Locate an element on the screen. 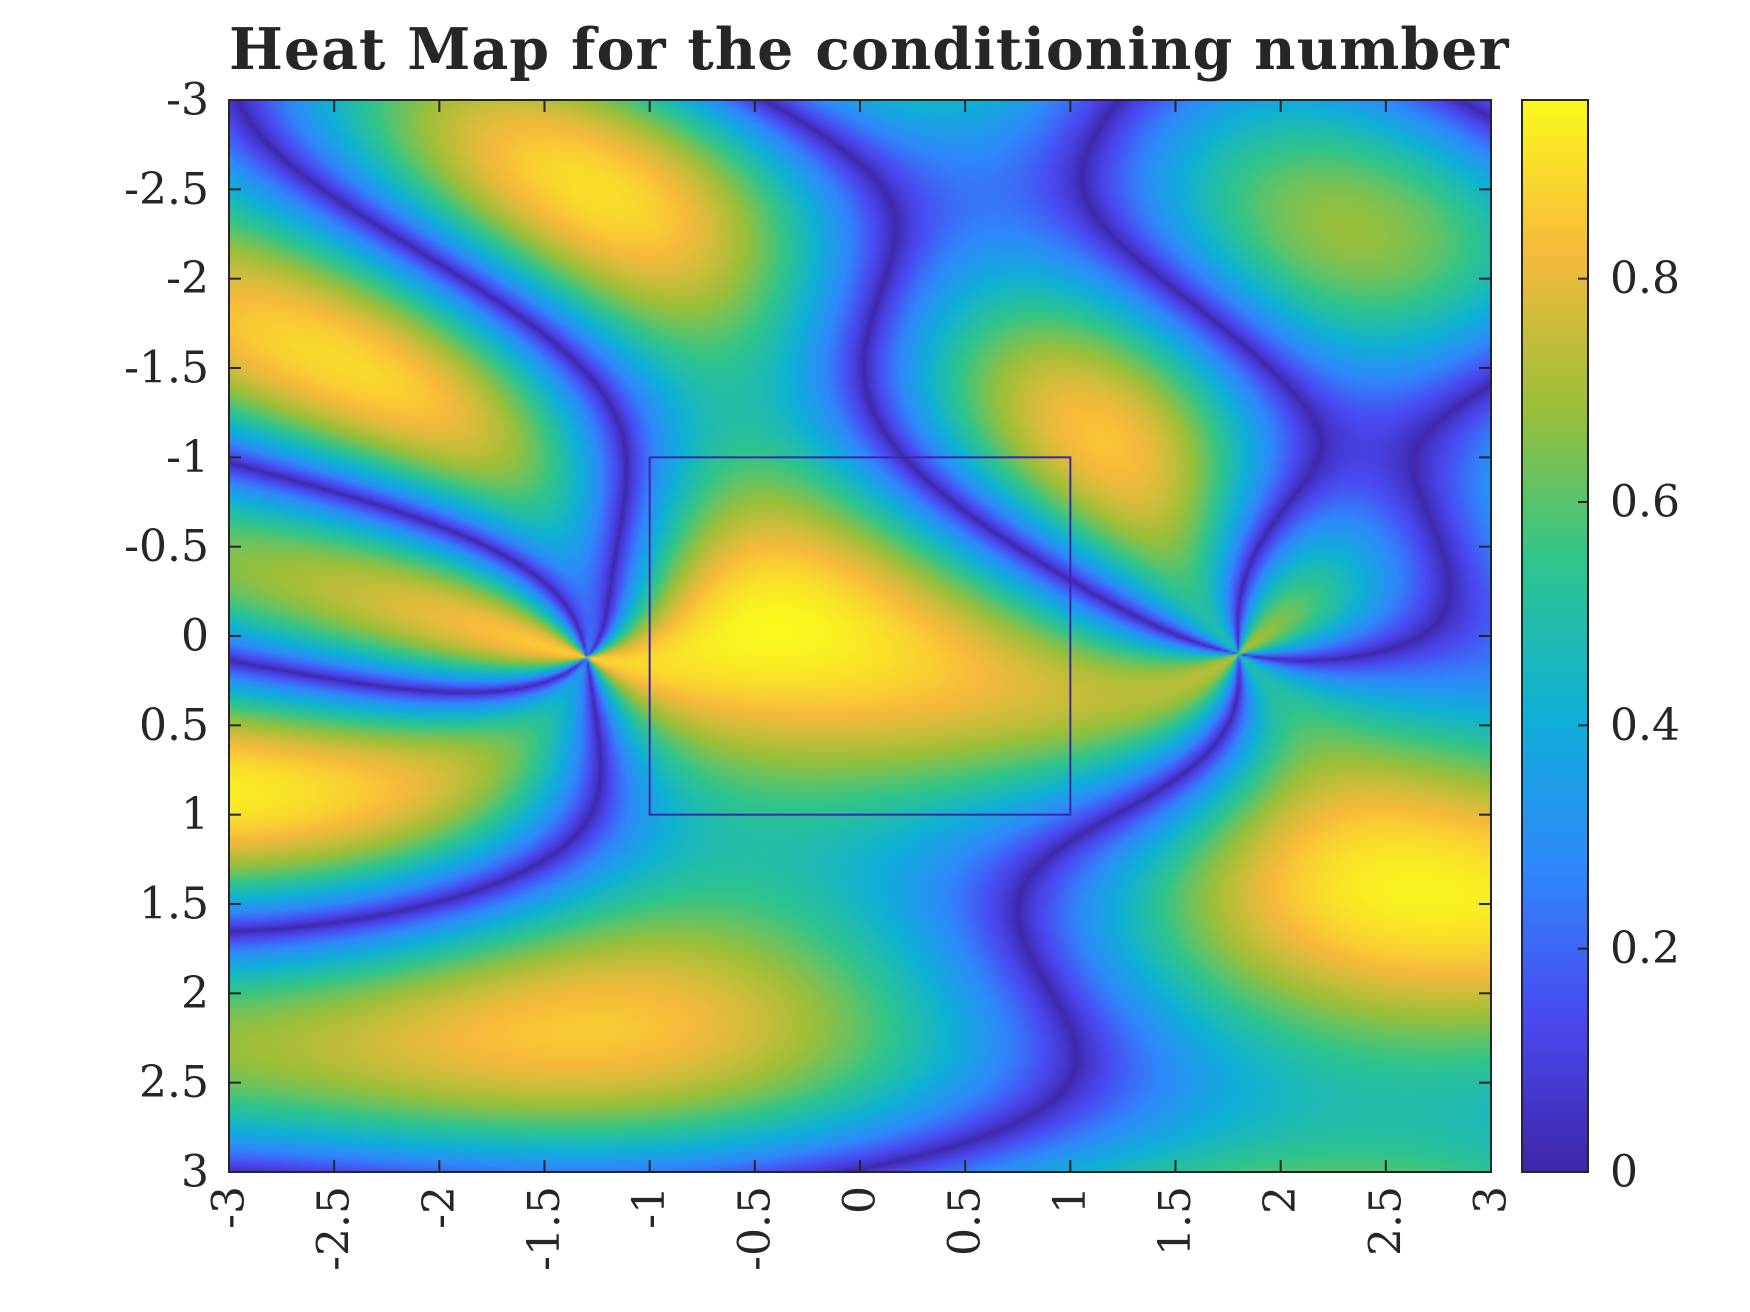 This screenshot has width=1750, height=1312. y-tick-label: 0.5 is located at coordinates (174, 725).